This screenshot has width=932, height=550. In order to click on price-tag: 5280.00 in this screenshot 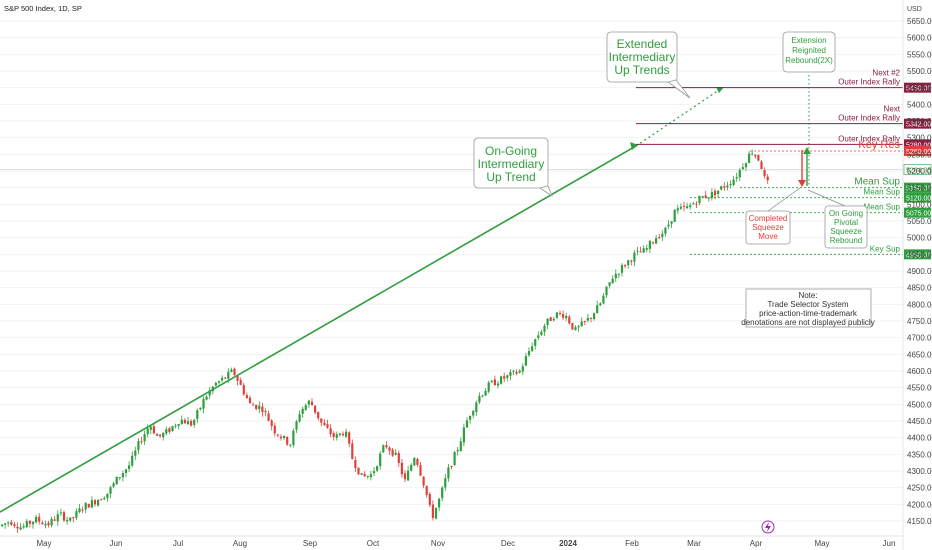, I will do `click(917, 144)`.